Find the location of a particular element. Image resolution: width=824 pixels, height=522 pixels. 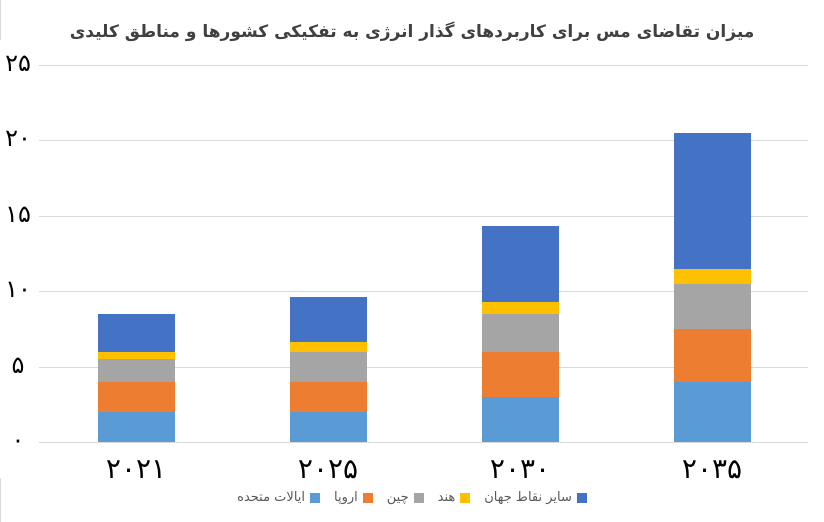

x-tick-label: ۲۰۲۵ is located at coordinates (328, 468).